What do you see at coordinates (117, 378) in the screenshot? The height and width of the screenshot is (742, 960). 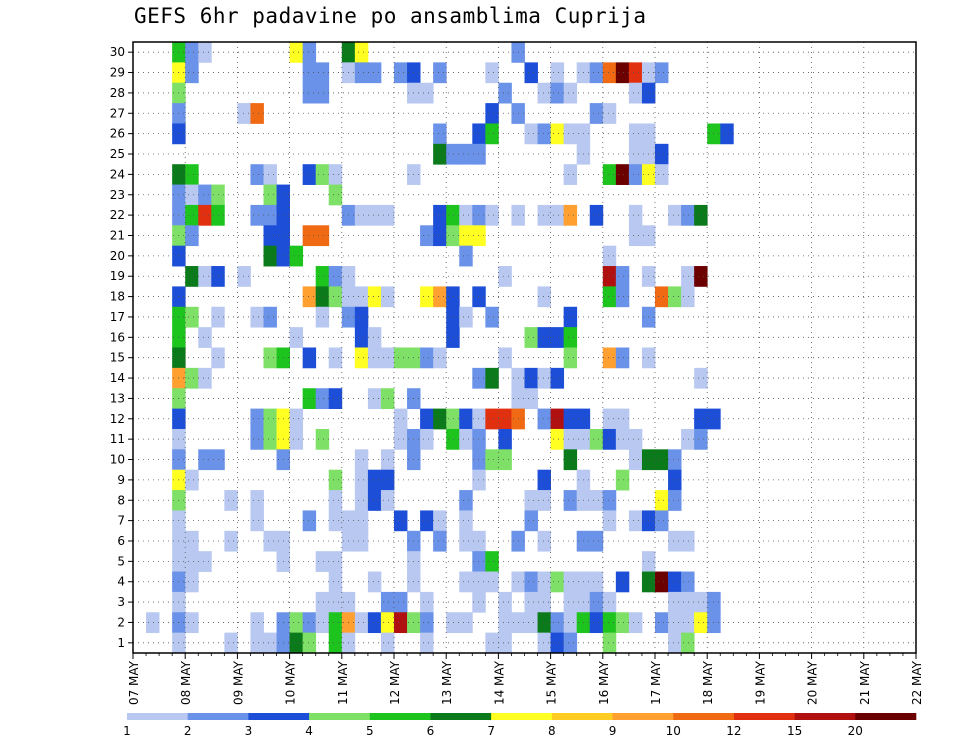 I see `y-tick-label: 14` at bounding box center [117, 378].